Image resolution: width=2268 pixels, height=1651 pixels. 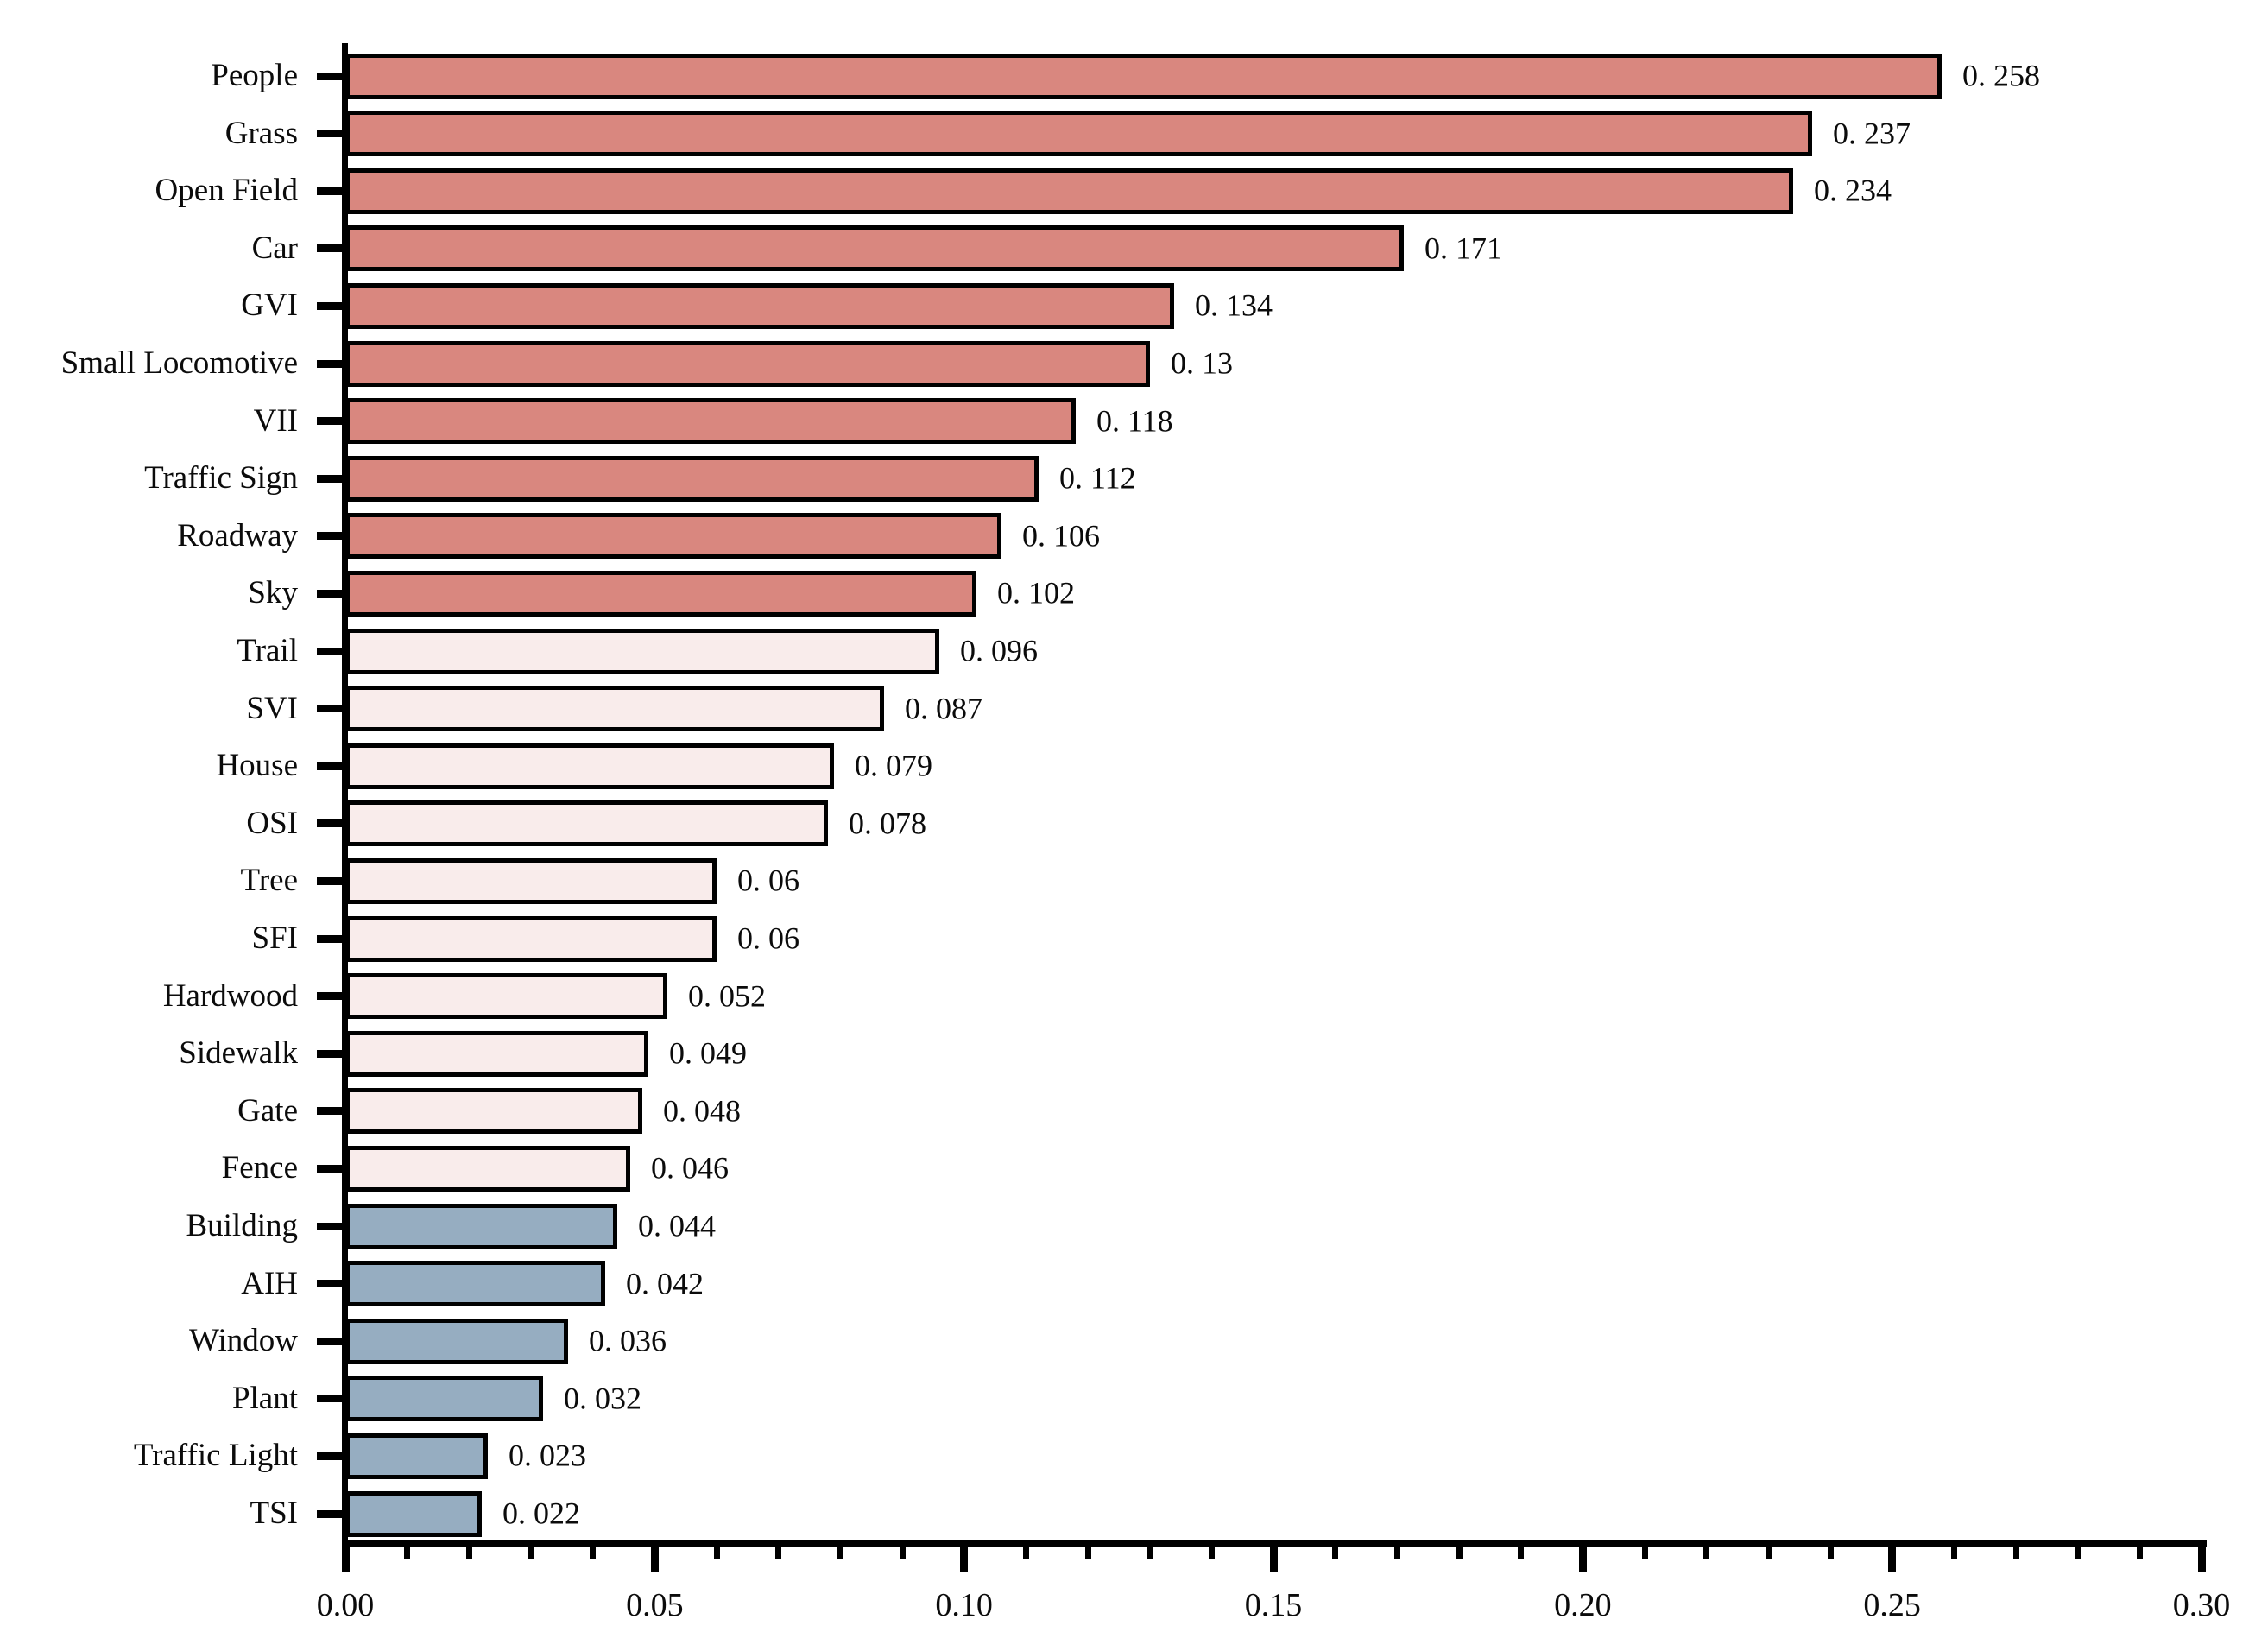 I want to click on value-label: 0. 049, so click(x=708, y=1053).